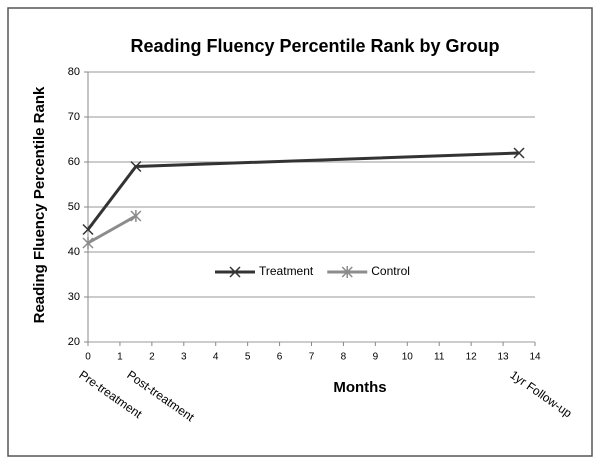 The height and width of the screenshot is (463, 600). What do you see at coordinates (120, 357) in the screenshot?
I see `x-tick-label: 1` at bounding box center [120, 357].